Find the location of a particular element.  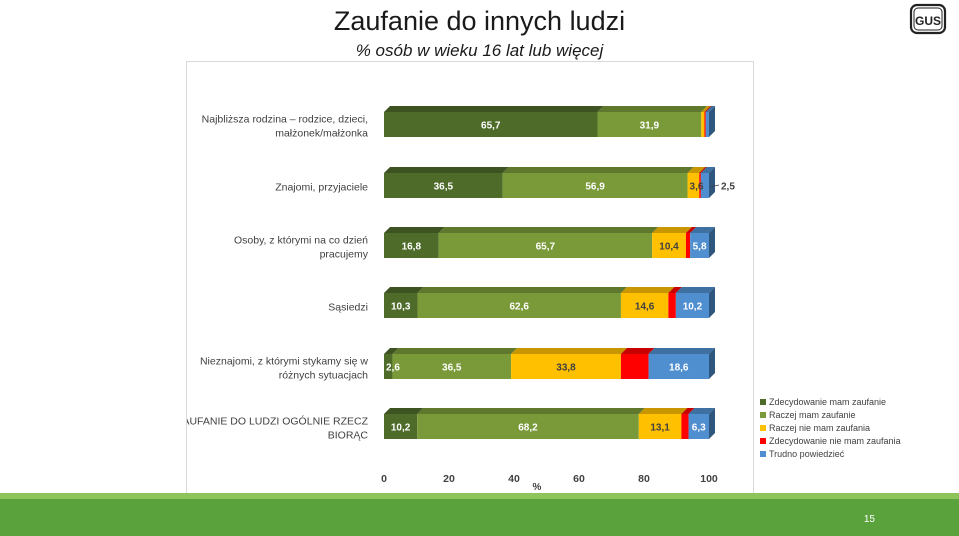

data-label: 5,8 is located at coordinates (700, 247).